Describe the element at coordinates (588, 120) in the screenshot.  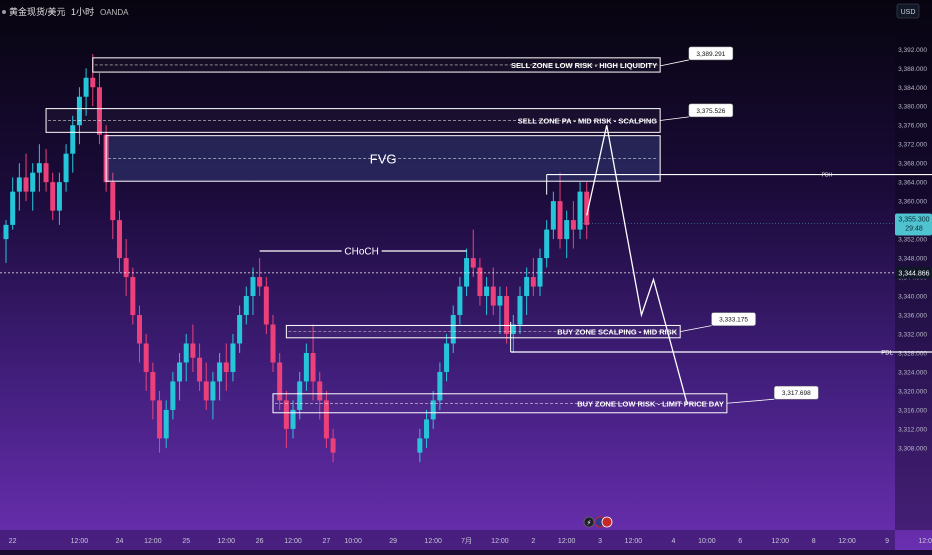
I see `zone-label: SELL ZONE PA - MID RISK - SCALPING` at that location.